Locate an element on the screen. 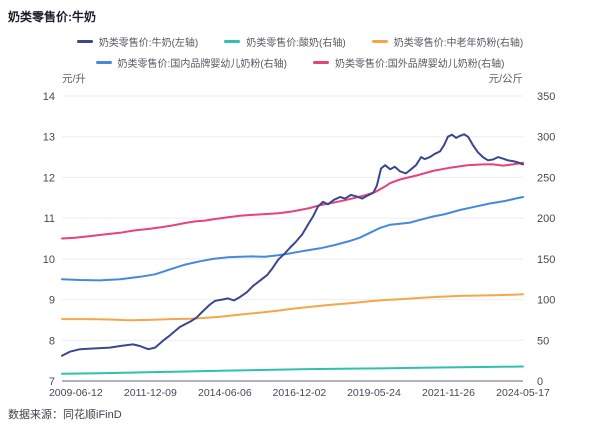 The height and width of the screenshot is (439, 600). legend-marker-middle-aged-milk-powder is located at coordinates (379, 41).